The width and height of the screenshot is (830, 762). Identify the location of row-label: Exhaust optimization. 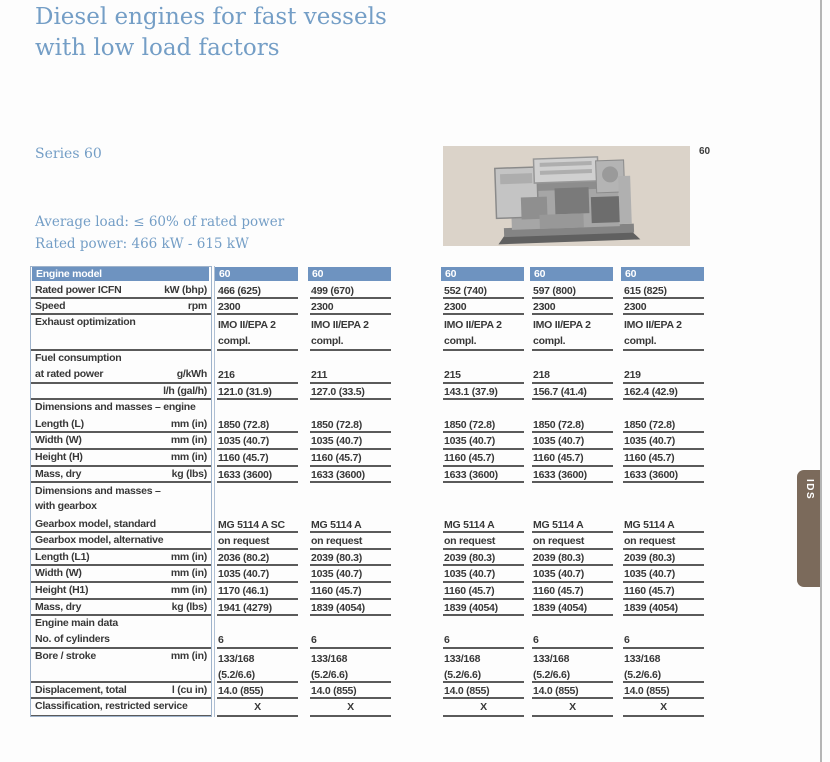
(85, 322).